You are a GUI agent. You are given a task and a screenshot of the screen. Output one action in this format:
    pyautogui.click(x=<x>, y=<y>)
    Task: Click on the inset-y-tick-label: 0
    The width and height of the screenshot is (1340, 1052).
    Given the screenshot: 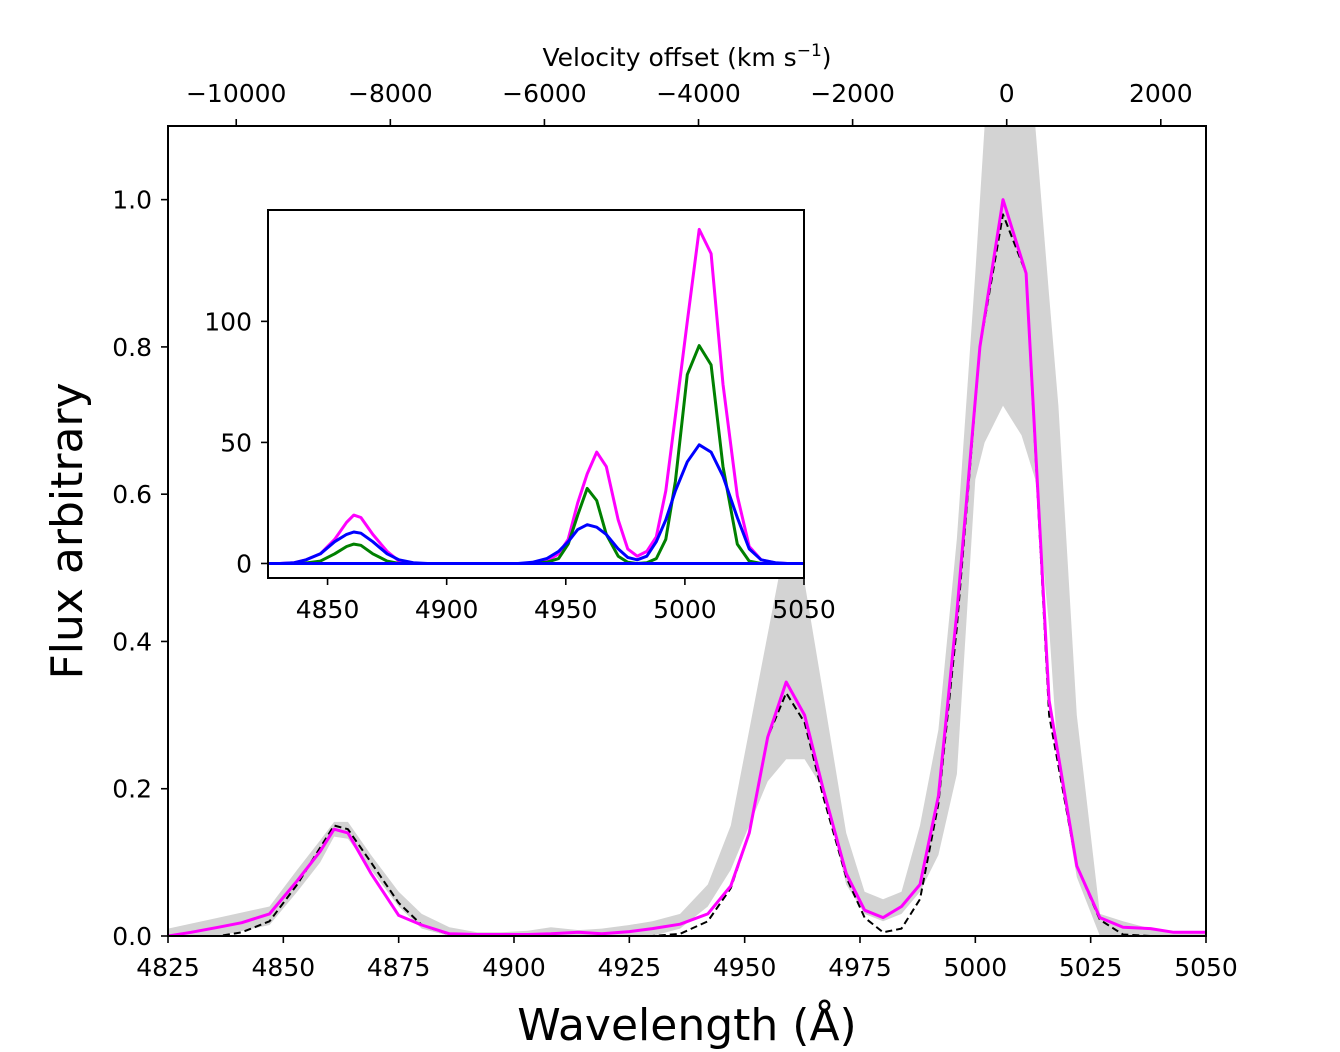 What is the action you would take?
    pyautogui.click(x=244, y=563)
    